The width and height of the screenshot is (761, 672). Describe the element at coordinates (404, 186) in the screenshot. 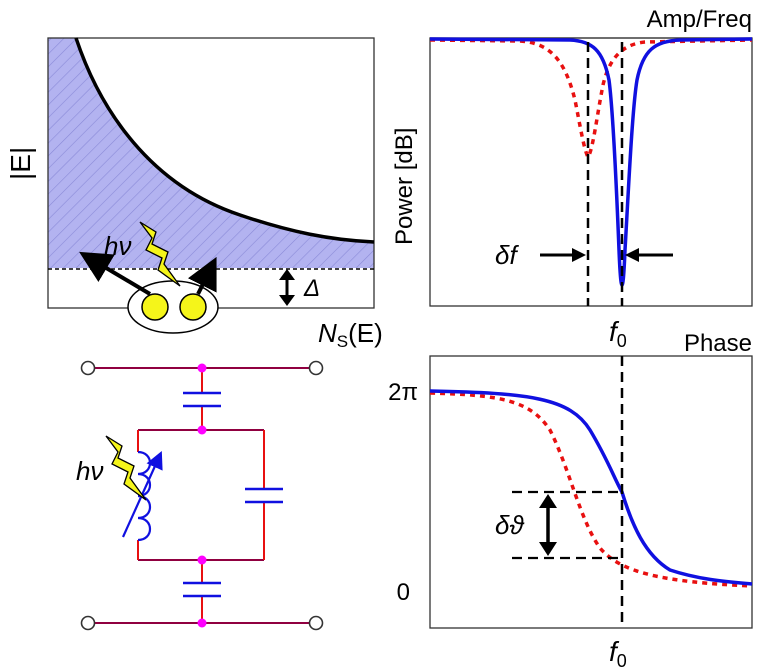

I see `amplitude-y-axis-label: Power [dB]` at that location.